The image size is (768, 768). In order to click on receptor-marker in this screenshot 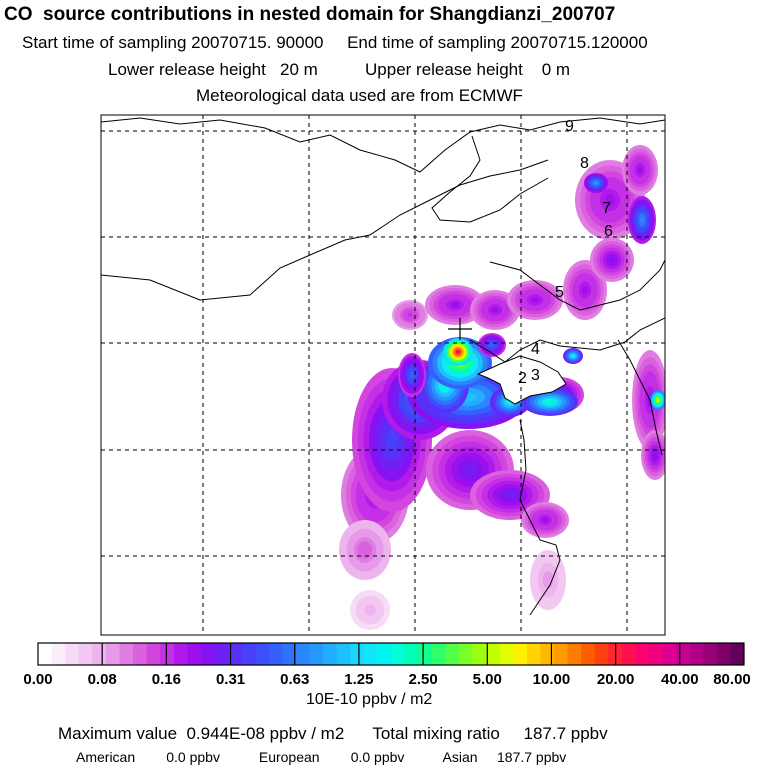, I will do `click(460, 329)`.